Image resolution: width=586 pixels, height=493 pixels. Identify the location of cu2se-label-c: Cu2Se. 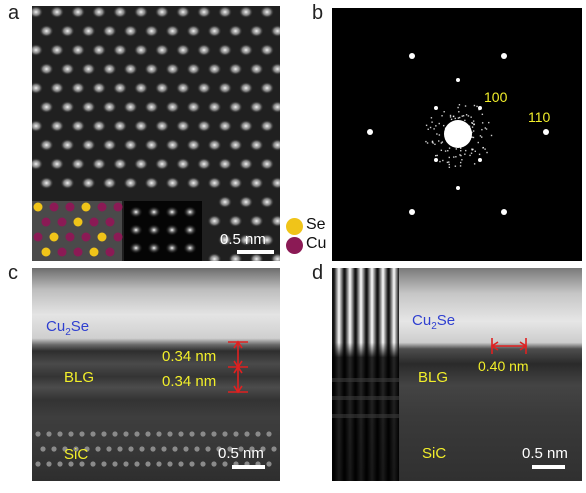
(67, 328).